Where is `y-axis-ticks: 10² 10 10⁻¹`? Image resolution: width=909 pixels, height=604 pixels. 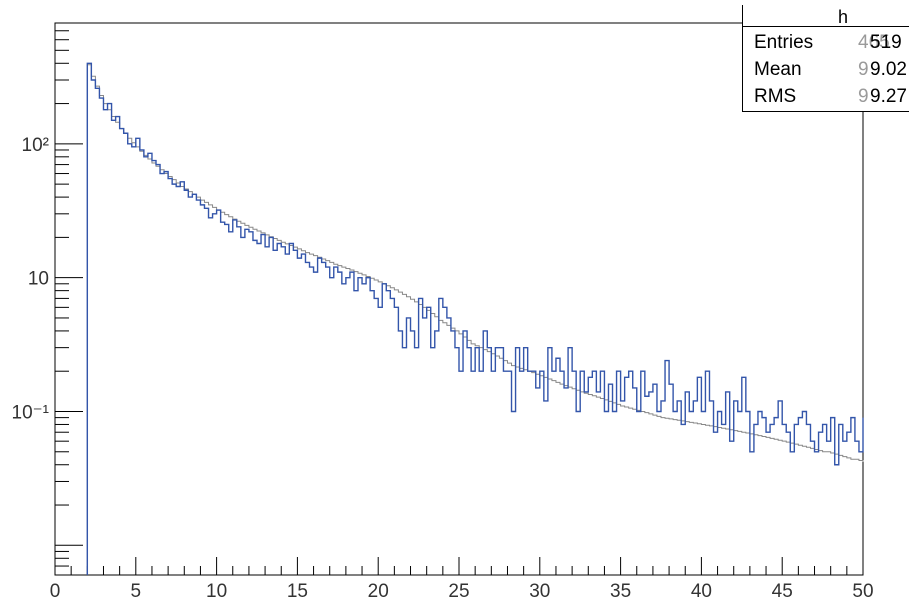
y-axis-ticks: 10² 10 10⁻¹ is located at coordinates (47, 299).